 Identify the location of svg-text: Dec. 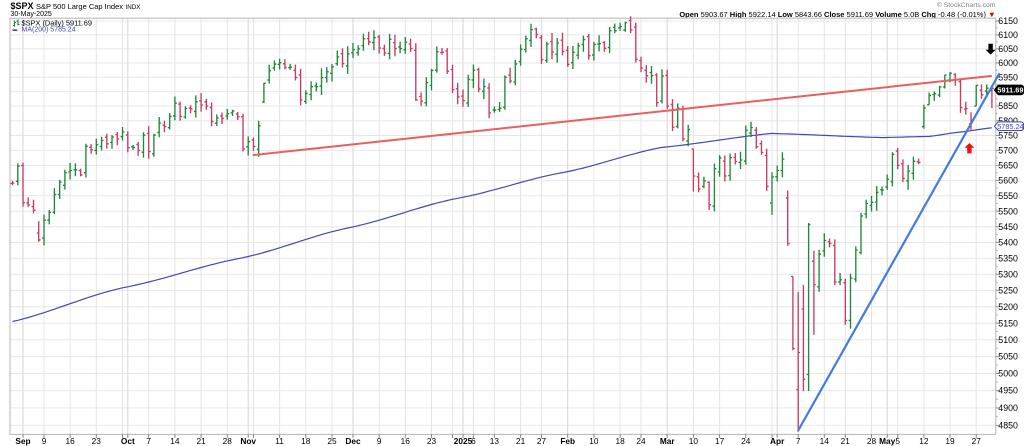
(353, 441).